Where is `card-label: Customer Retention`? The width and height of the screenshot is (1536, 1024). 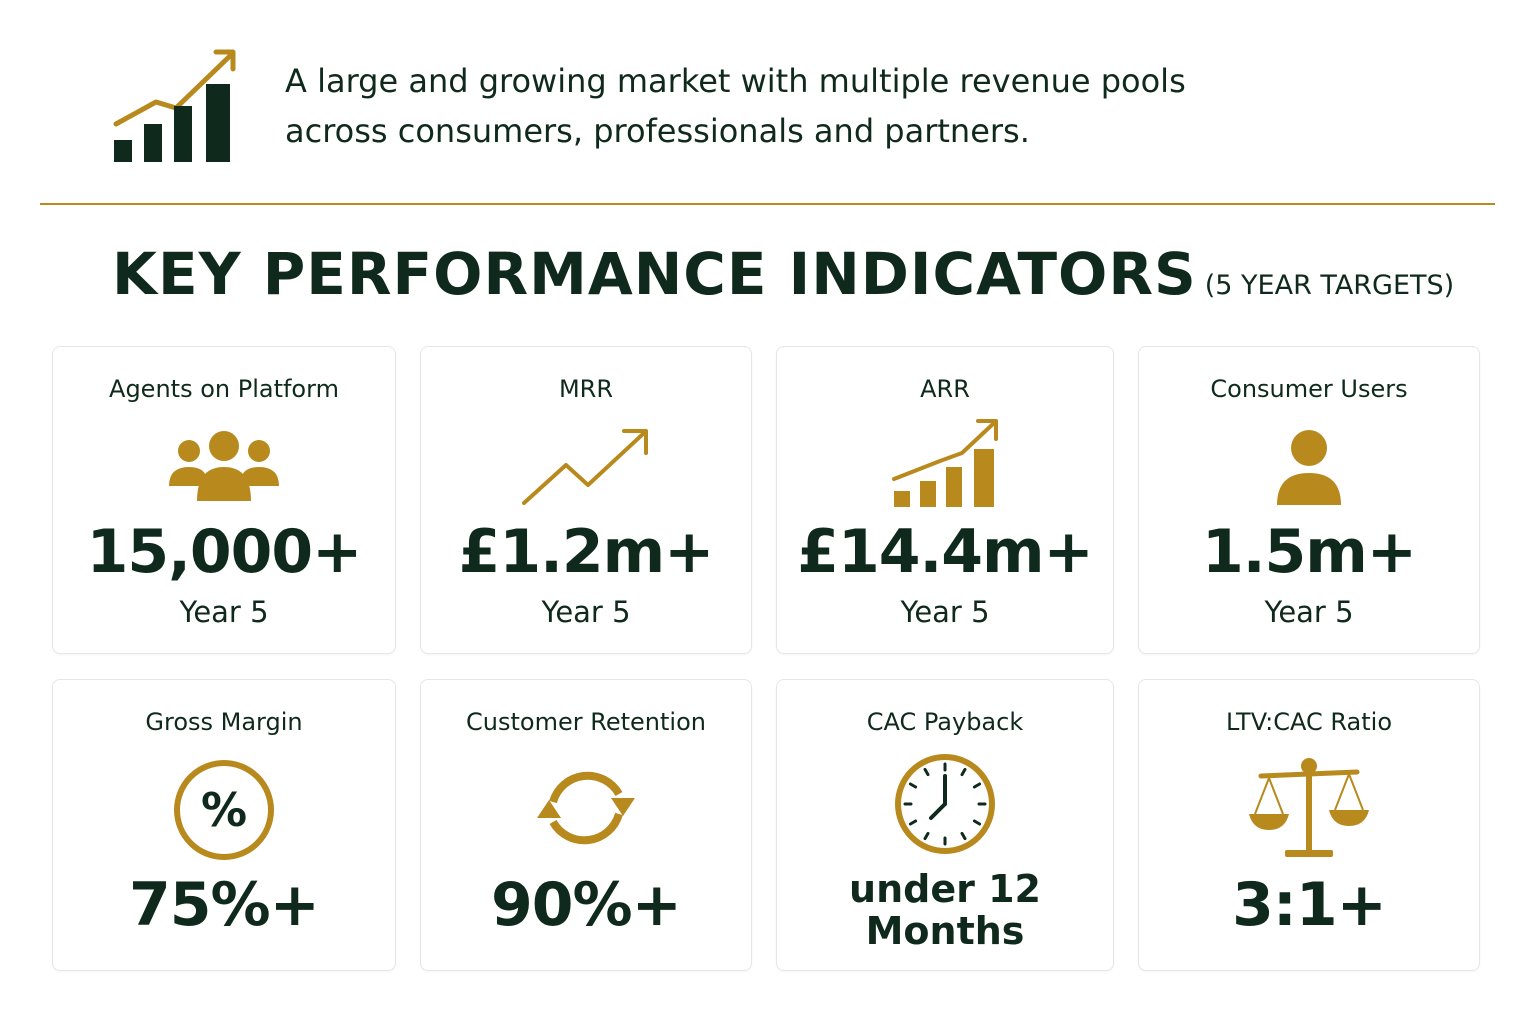
card-label: Customer Retention is located at coordinates (586, 722).